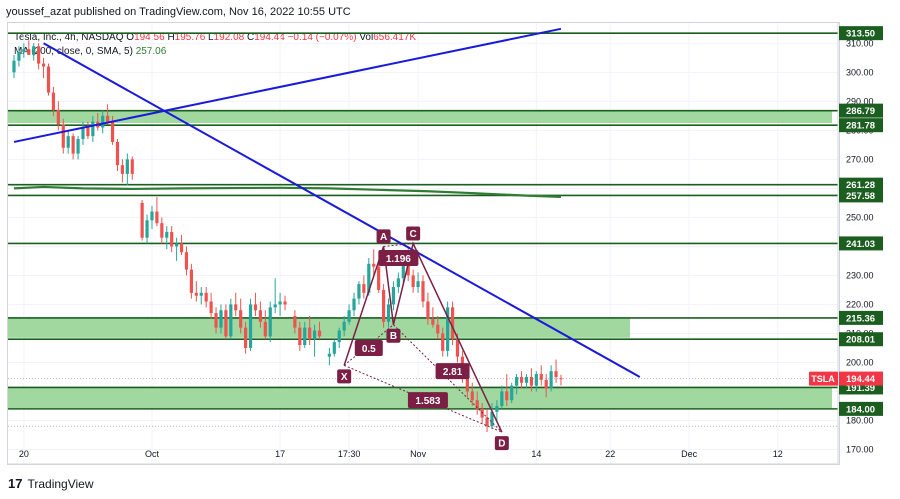  I want to click on harmonic-ratio: 1.196, so click(398, 258).